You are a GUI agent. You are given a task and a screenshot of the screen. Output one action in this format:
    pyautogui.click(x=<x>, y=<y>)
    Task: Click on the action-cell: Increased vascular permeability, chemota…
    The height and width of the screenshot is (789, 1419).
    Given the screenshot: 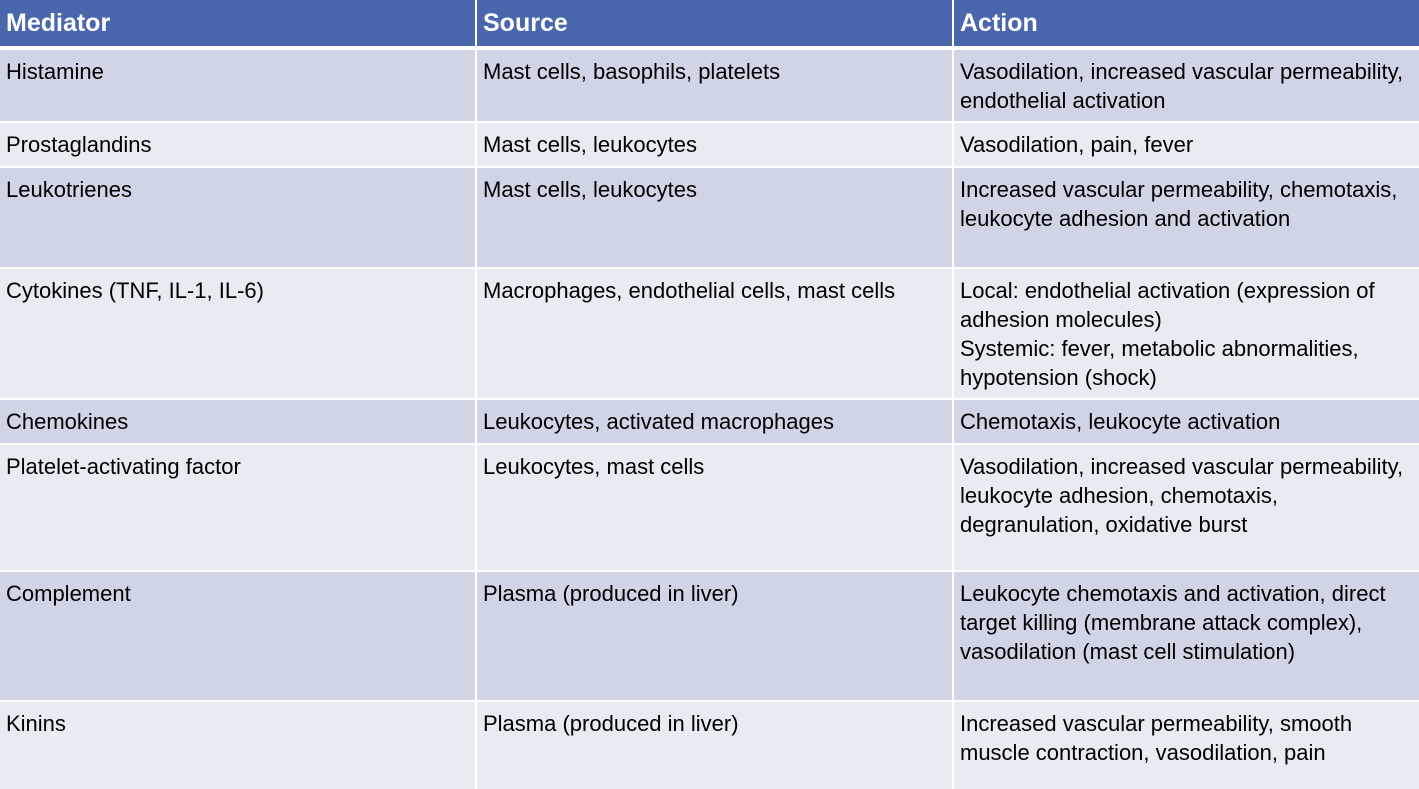 What is the action you would take?
    pyautogui.click(x=1185, y=217)
    